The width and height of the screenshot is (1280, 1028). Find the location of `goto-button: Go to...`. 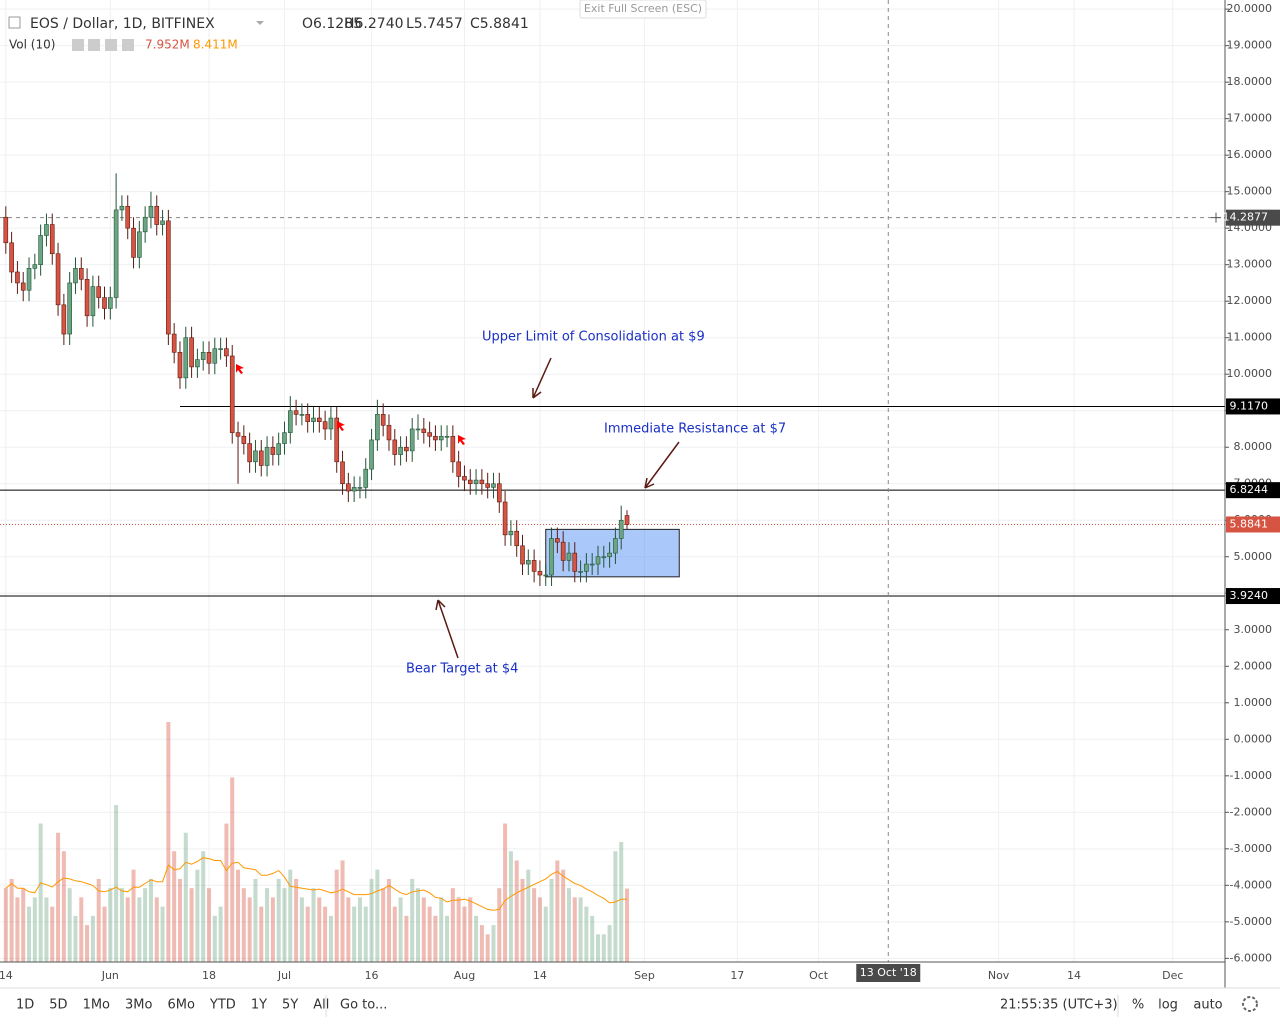

goto-button: Go to... is located at coordinates (363, 1005).